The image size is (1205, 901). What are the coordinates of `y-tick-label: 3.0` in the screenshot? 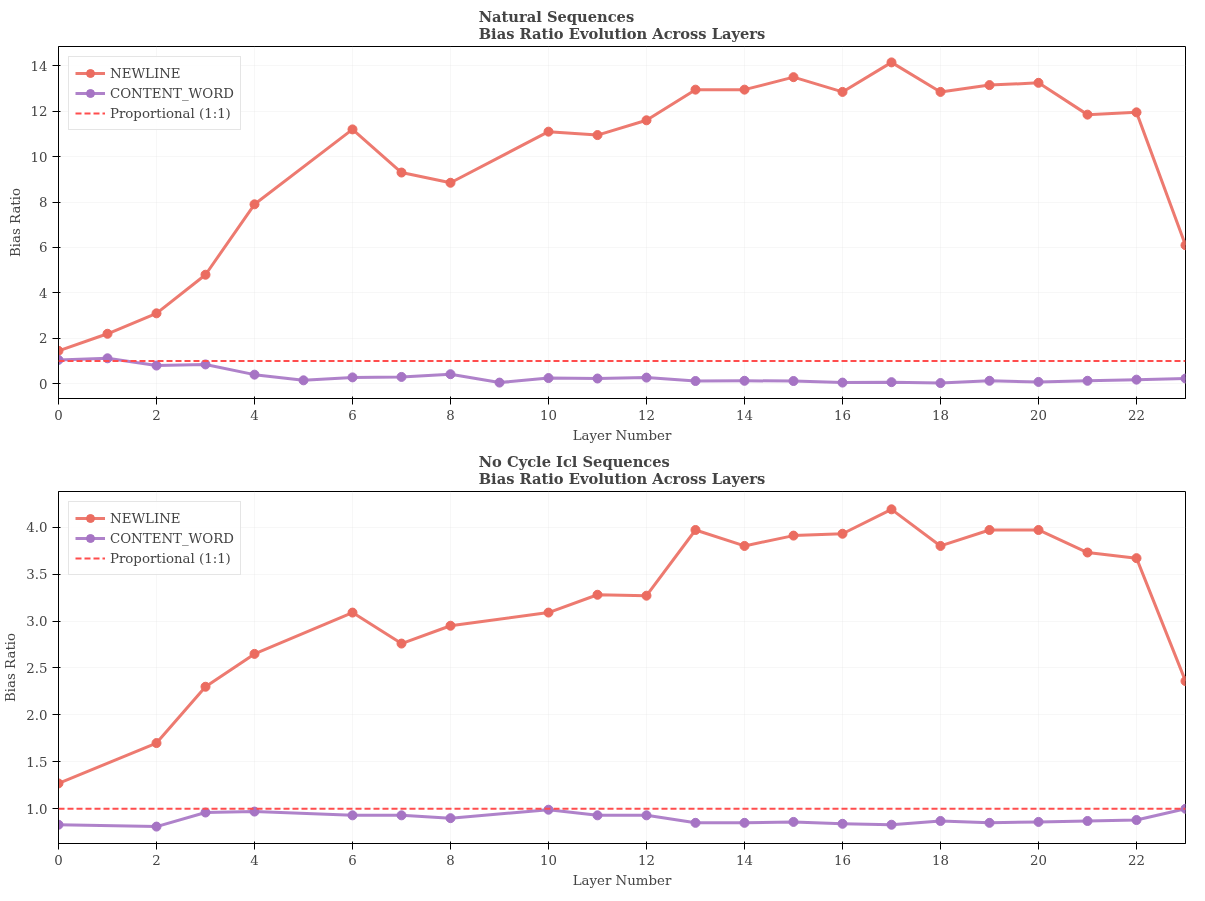 It's located at (37, 622).